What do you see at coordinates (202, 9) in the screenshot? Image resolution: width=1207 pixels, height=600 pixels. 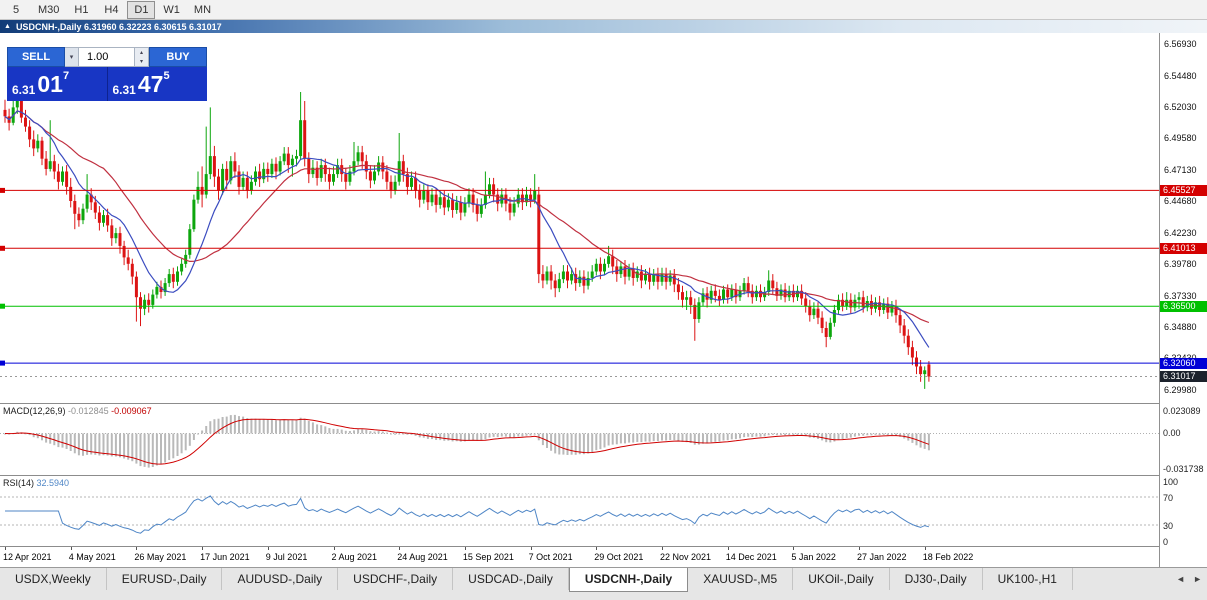 I see `timeframe-button-mn: MN` at bounding box center [202, 9].